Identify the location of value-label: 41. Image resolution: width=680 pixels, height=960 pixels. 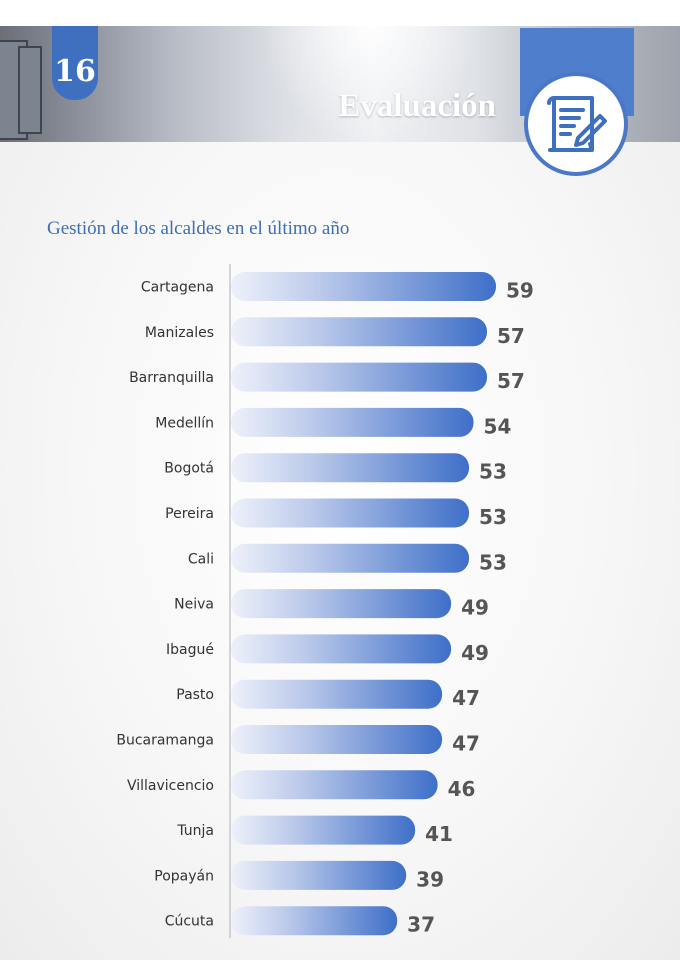
(439, 834).